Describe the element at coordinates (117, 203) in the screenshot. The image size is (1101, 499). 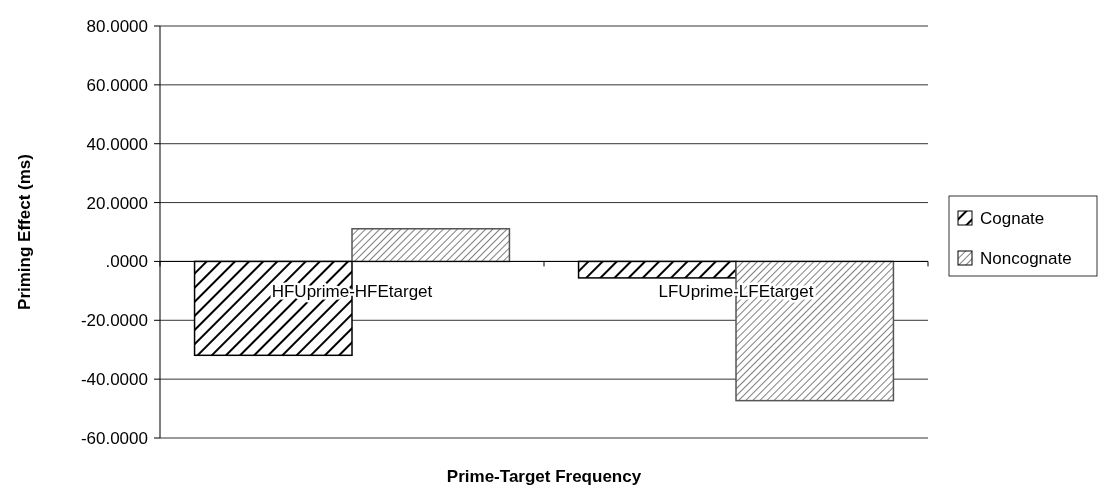
I see `y-tick-label: 20.0000` at that location.